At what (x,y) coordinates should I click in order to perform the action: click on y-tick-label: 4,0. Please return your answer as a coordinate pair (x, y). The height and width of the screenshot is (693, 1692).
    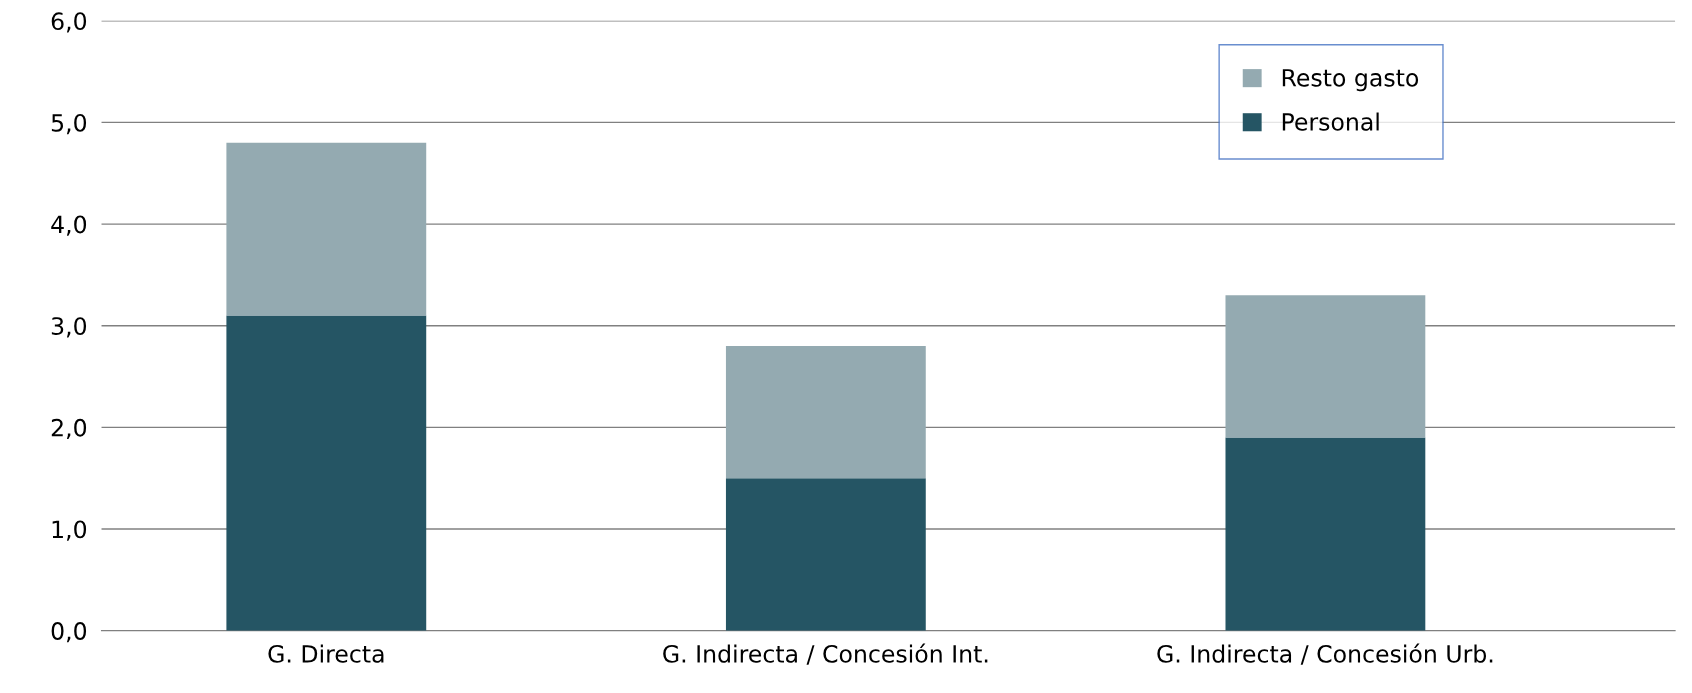
    Looking at the image, I should click on (69, 225).